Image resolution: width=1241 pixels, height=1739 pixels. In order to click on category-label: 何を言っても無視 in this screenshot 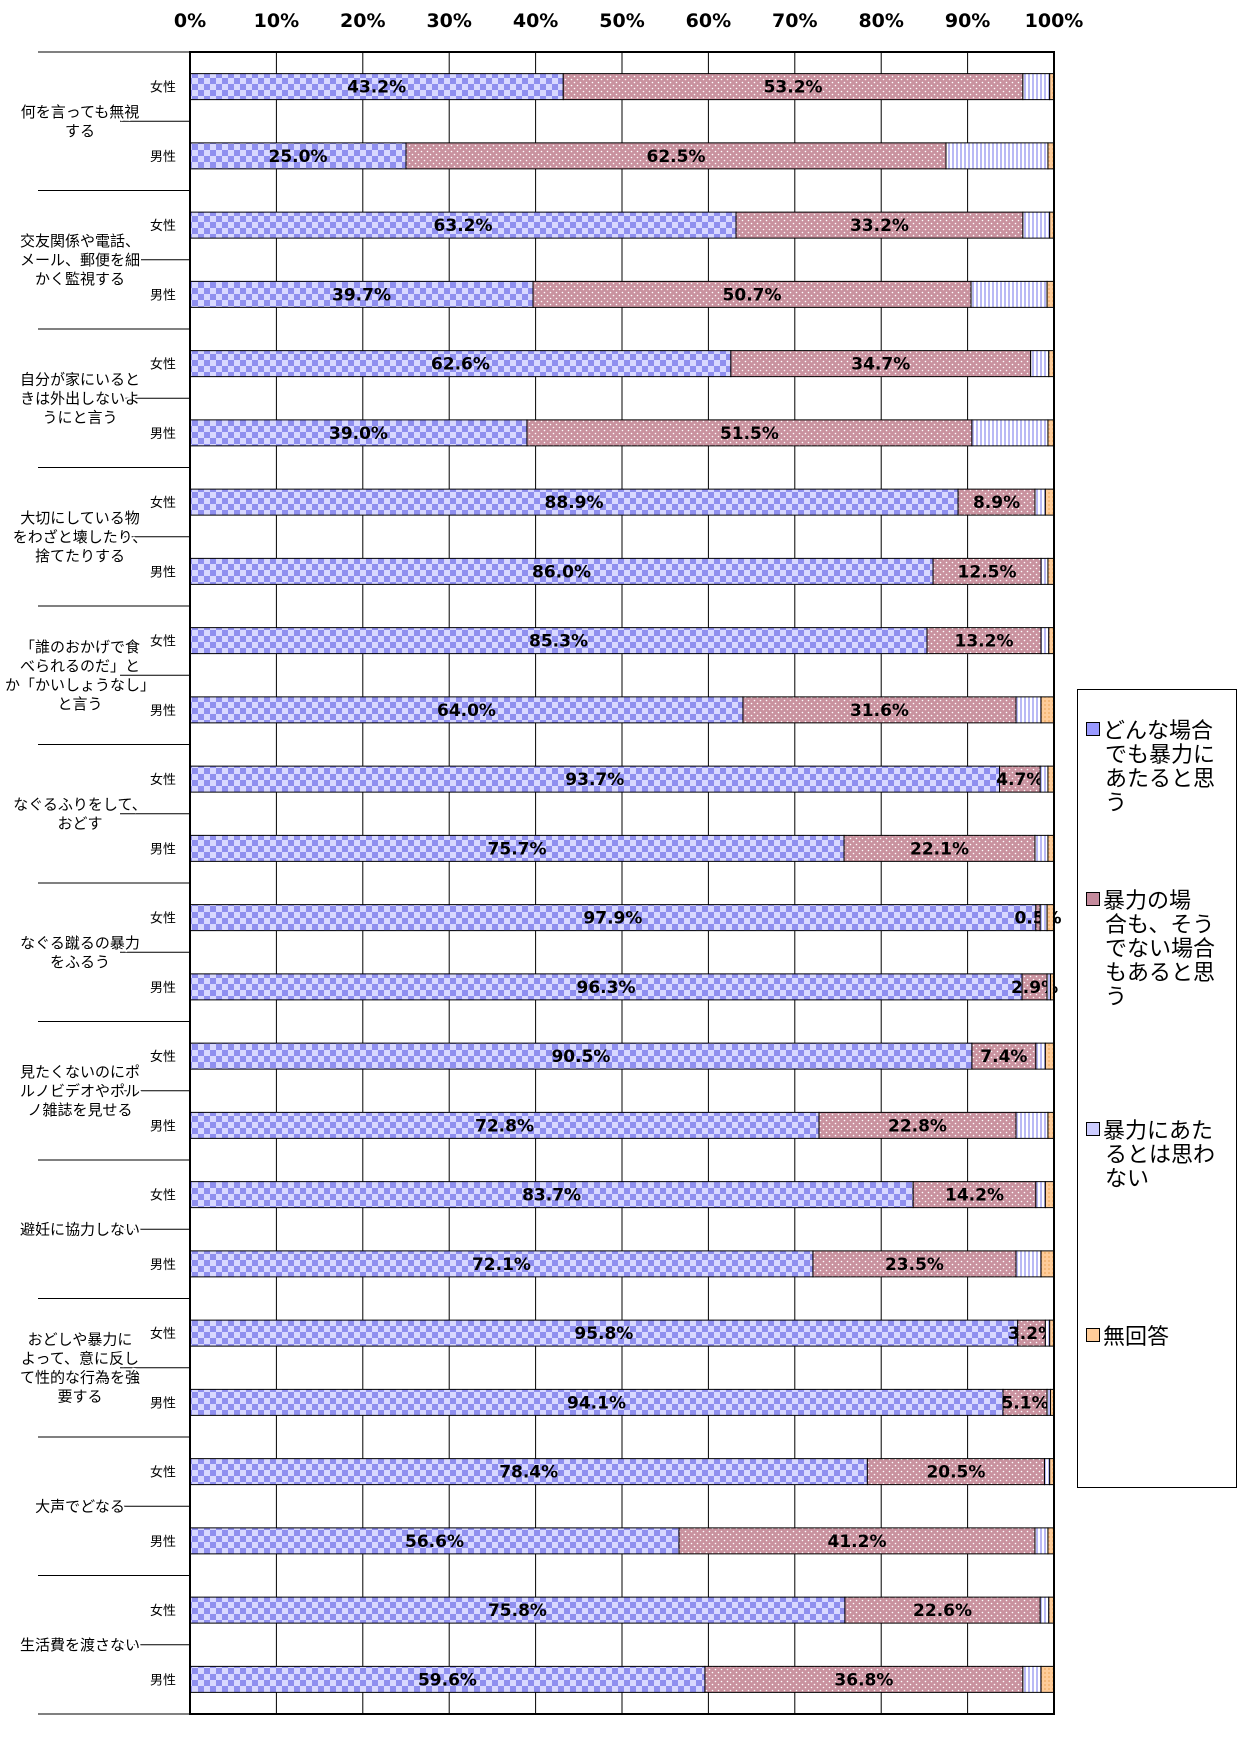, I will do `click(80, 112)`.